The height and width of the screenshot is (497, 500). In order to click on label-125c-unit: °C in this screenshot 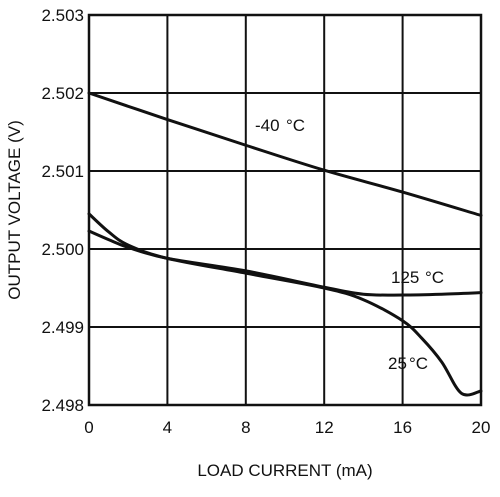, I will do `click(434, 277)`.